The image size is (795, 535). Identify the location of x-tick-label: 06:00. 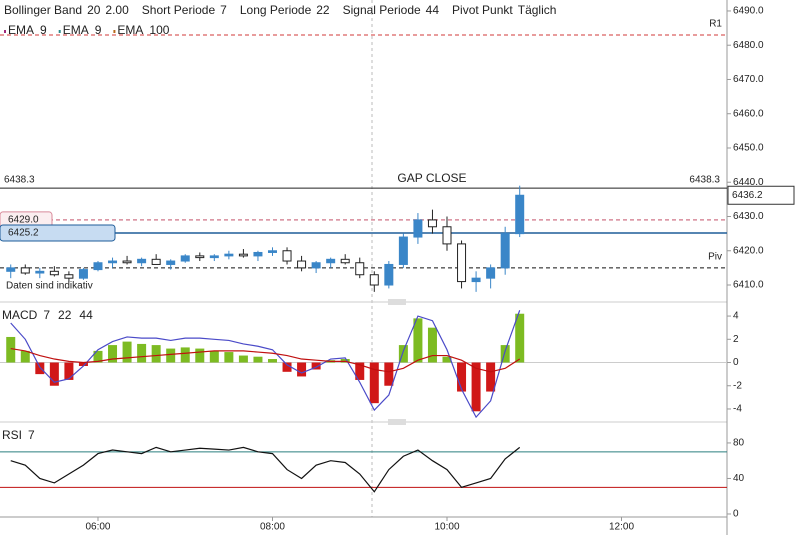
(97, 527).